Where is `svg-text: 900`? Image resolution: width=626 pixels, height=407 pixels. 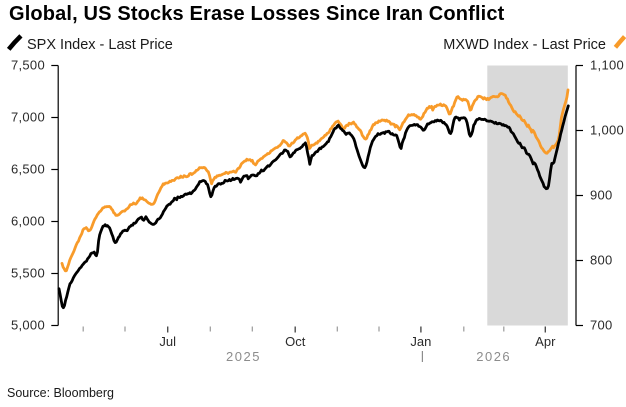
svg-text: 900 is located at coordinates (601, 195).